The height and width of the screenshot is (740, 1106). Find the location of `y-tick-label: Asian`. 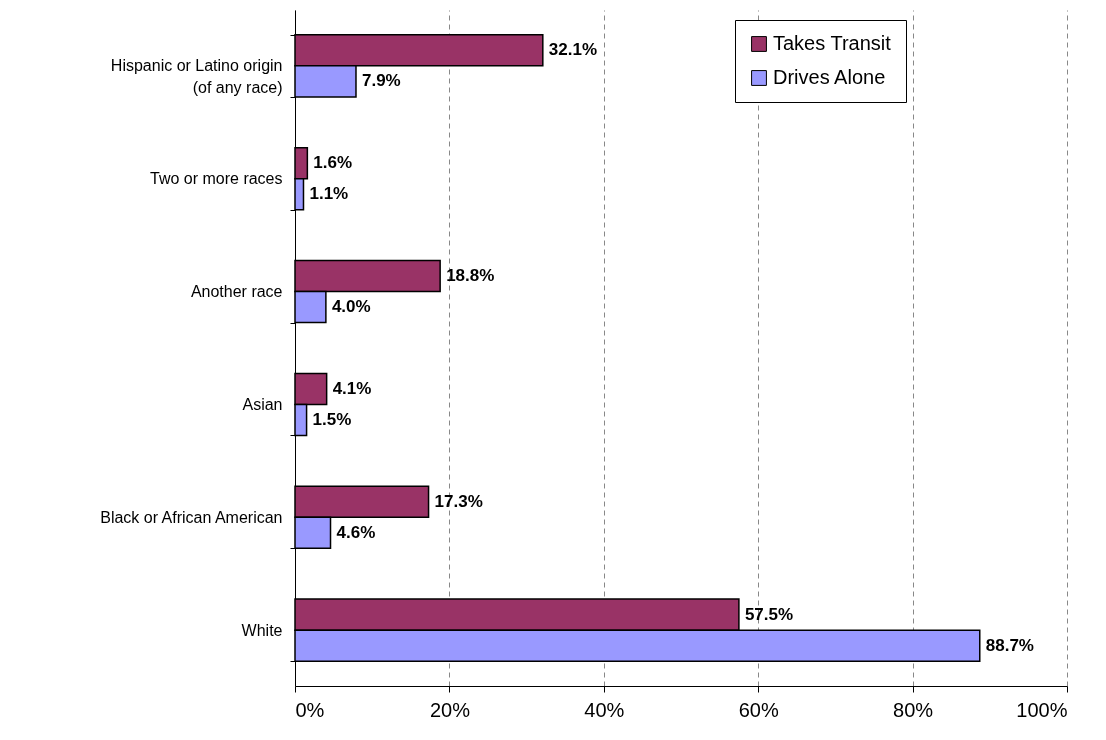

y-tick-label: Asian is located at coordinates (262, 404).